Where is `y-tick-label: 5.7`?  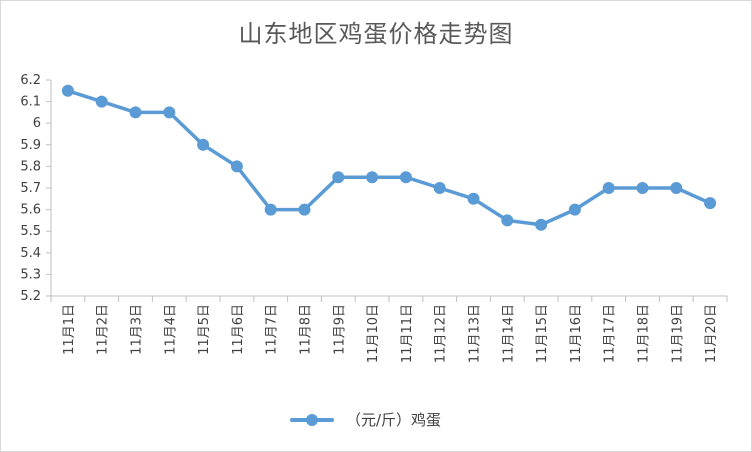
y-tick-label: 5.7 is located at coordinates (30, 188).